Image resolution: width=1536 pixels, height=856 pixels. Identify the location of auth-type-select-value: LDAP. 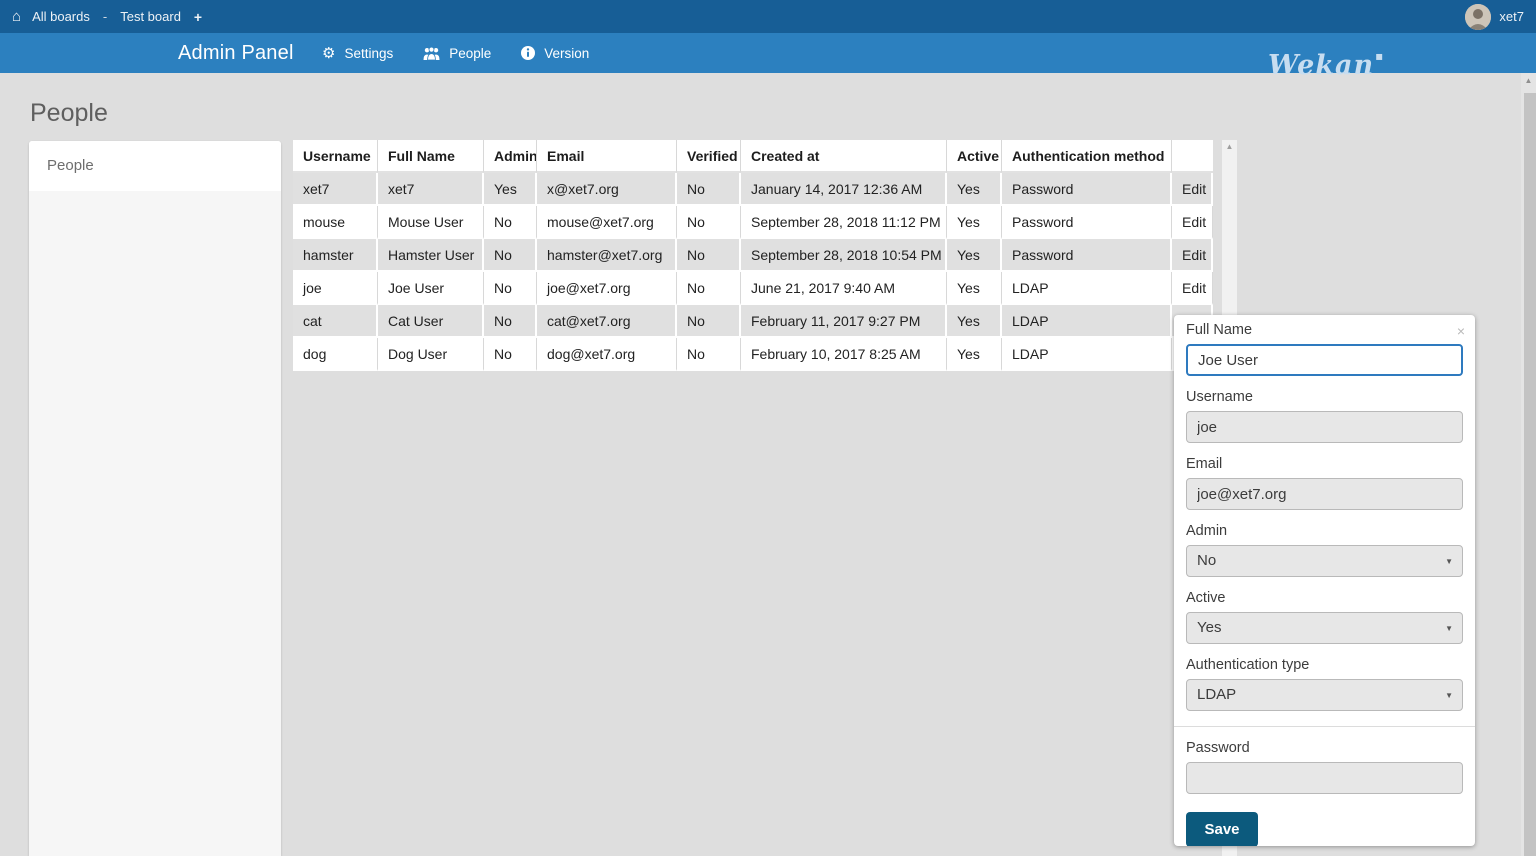
(1217, 694).